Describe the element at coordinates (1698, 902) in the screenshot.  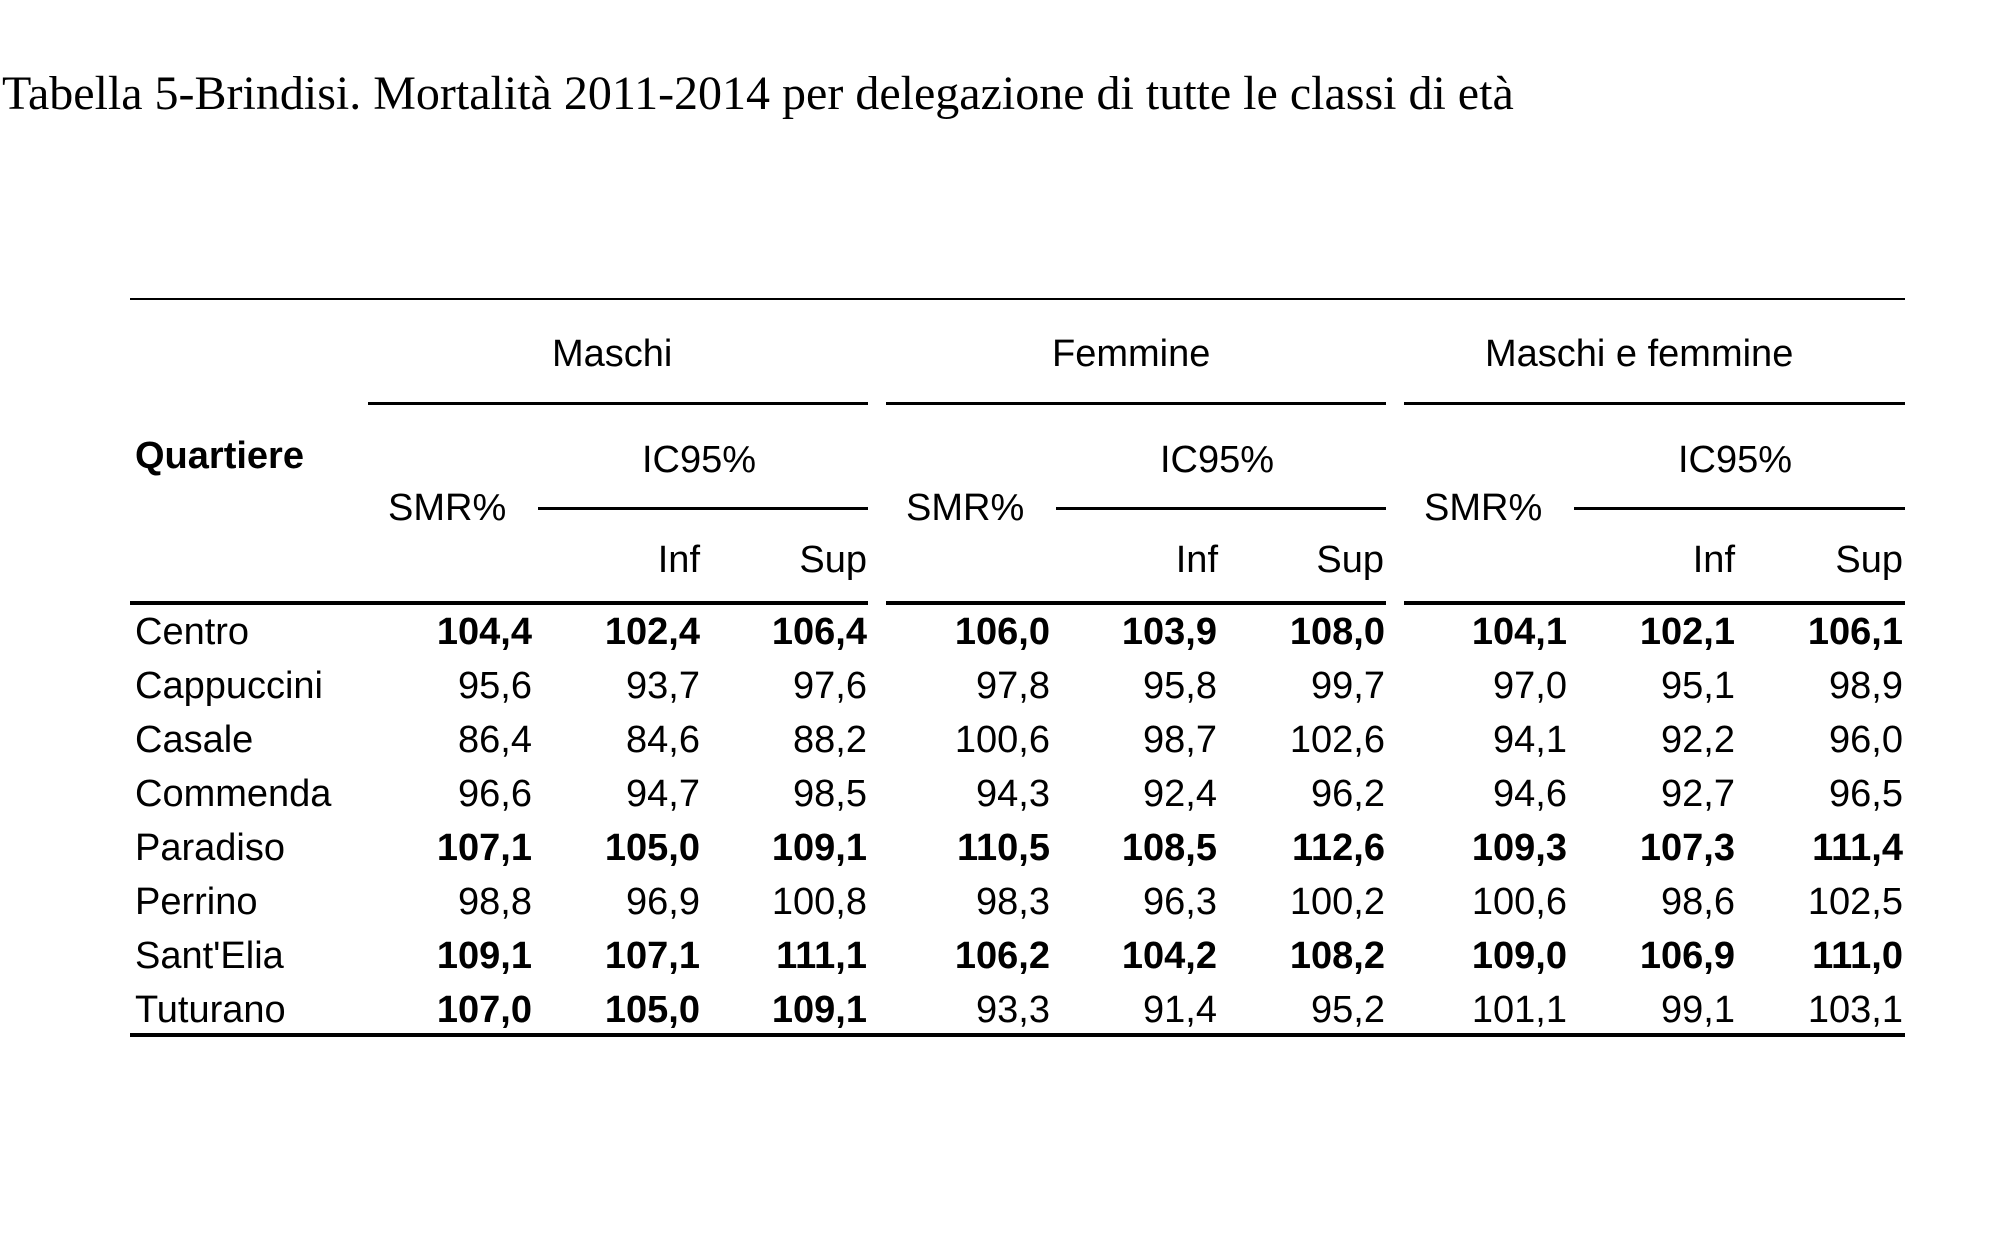
I see `table-cell: 98,6` at that location.